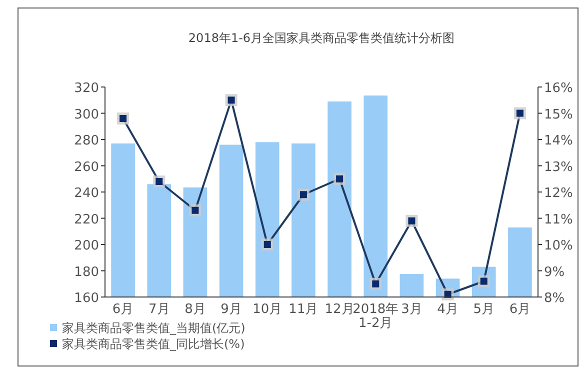  Describe the element at coordinates (86, 220) in the screenshot. I see `y-tick-label: 220` at that location.